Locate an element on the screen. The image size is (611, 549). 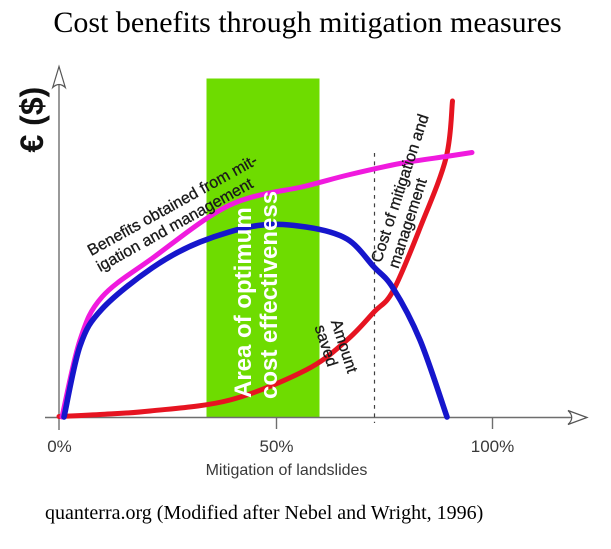
svg-text: cost effectiveness is located at coordinates (269, 295).